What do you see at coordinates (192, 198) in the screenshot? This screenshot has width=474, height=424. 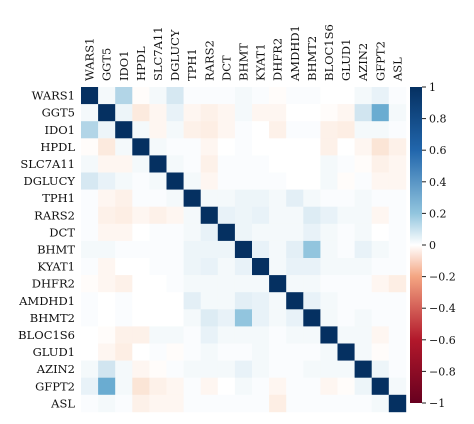 I see `heatmap-cell-TPH1-TPH1` at bounding box center [192, 198].